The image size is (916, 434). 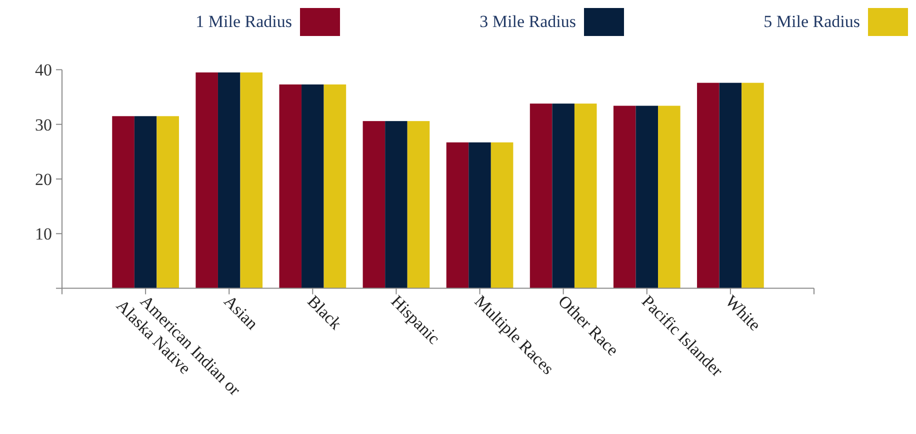 What do you see at coordinates (812, 21) in the screenshot?
I see `legend-label: 5 Mile Radius` at bounding box center [812, 21].